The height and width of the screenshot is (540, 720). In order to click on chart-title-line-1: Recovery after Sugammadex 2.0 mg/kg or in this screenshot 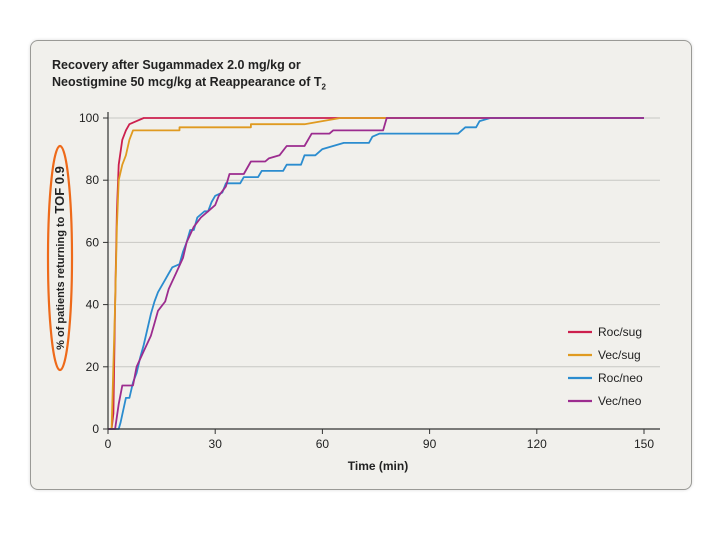, I will do `click(176, 65)`.